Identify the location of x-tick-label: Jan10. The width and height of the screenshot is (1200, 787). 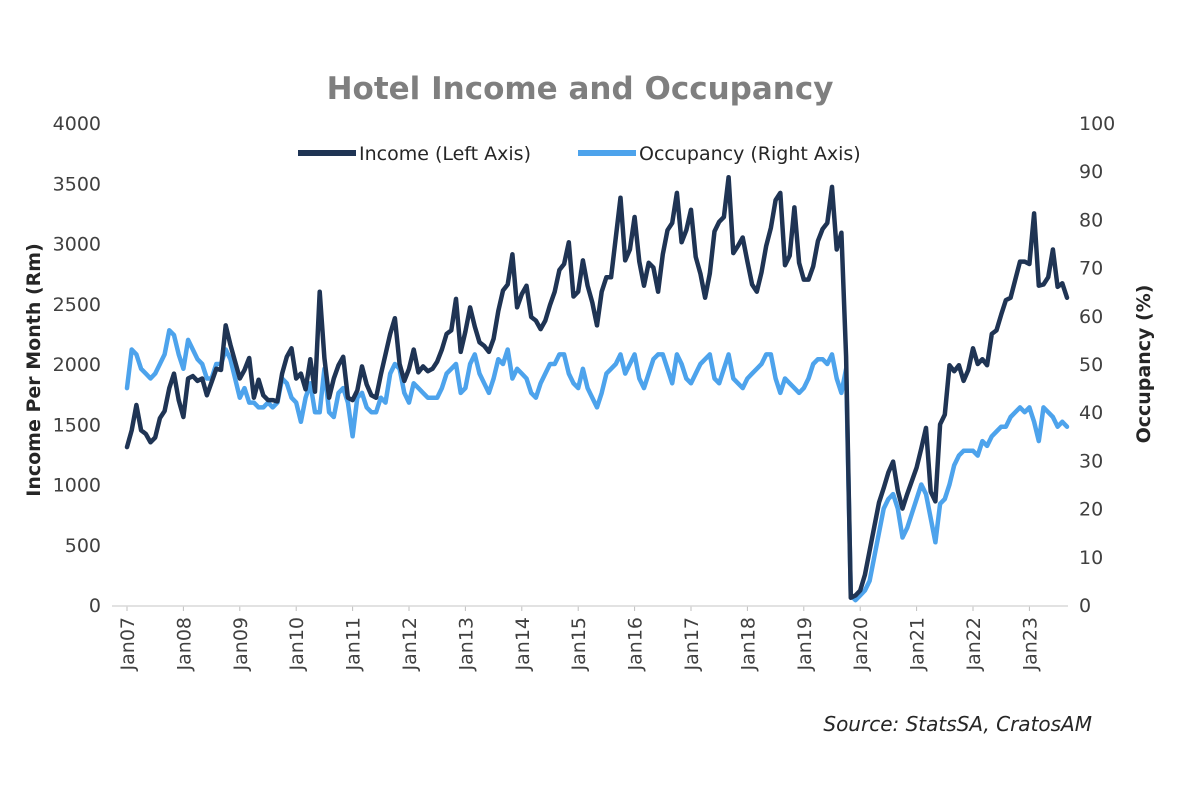
(297, 644).